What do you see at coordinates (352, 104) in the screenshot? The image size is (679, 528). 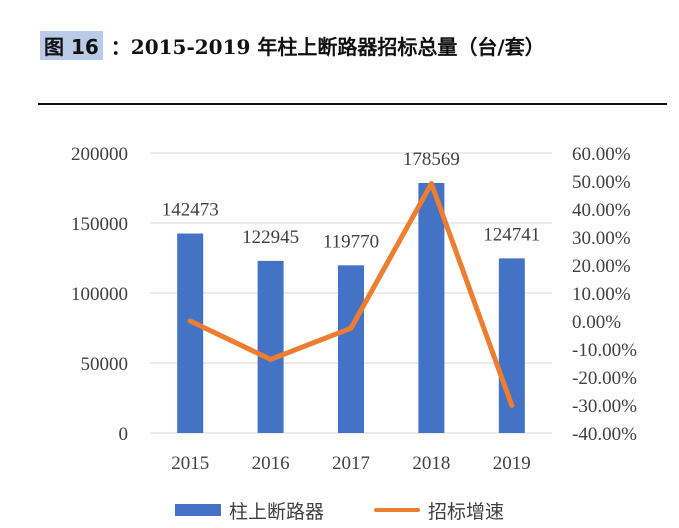 I see `title-divider` at bounding box center [352, 104].